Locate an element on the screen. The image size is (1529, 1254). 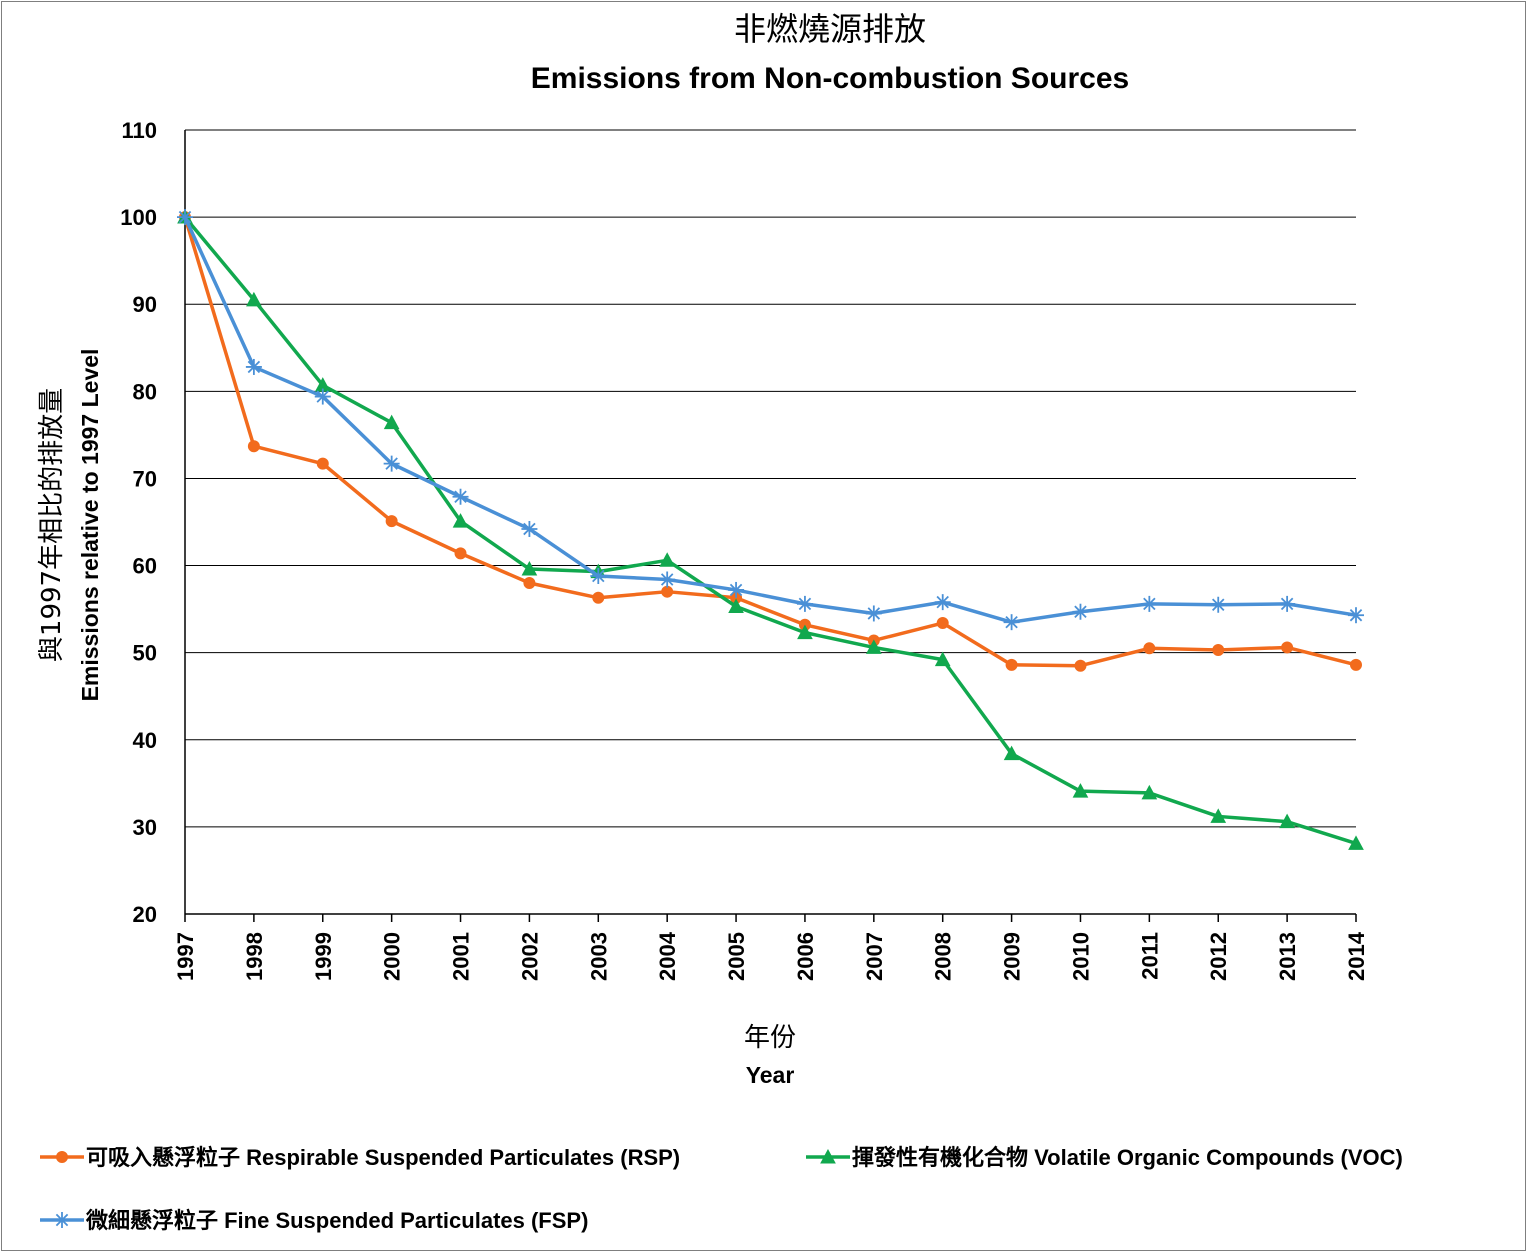
data-point-fsp-2000 is located at coordinates (391, 463).